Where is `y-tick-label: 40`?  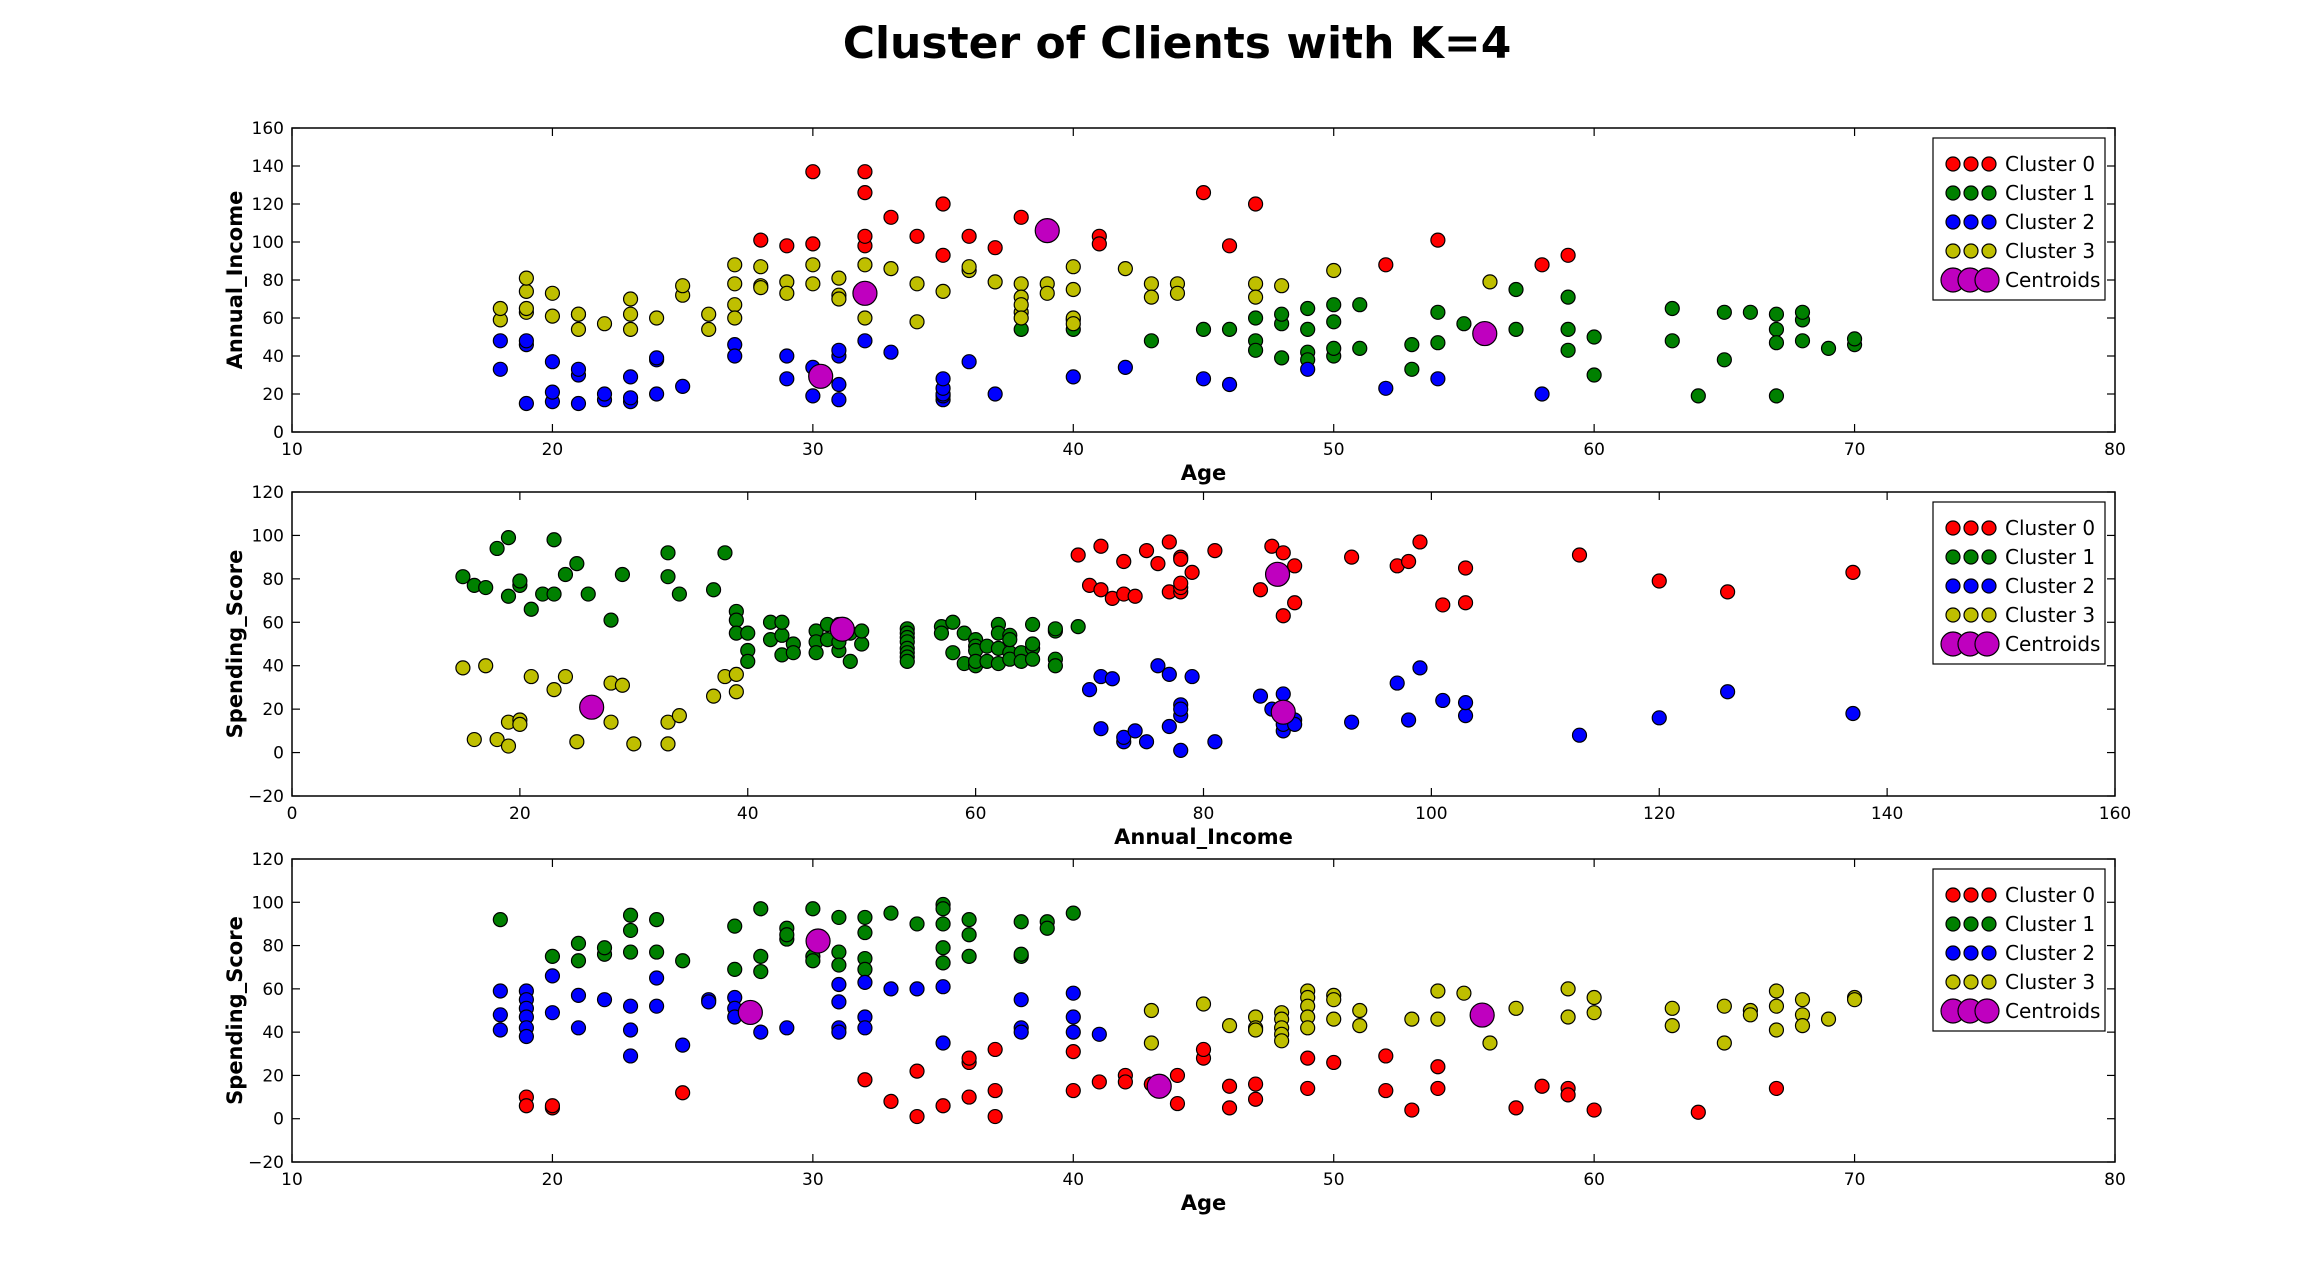
y-tick-label: 40 is located at coordinates (273, 357).